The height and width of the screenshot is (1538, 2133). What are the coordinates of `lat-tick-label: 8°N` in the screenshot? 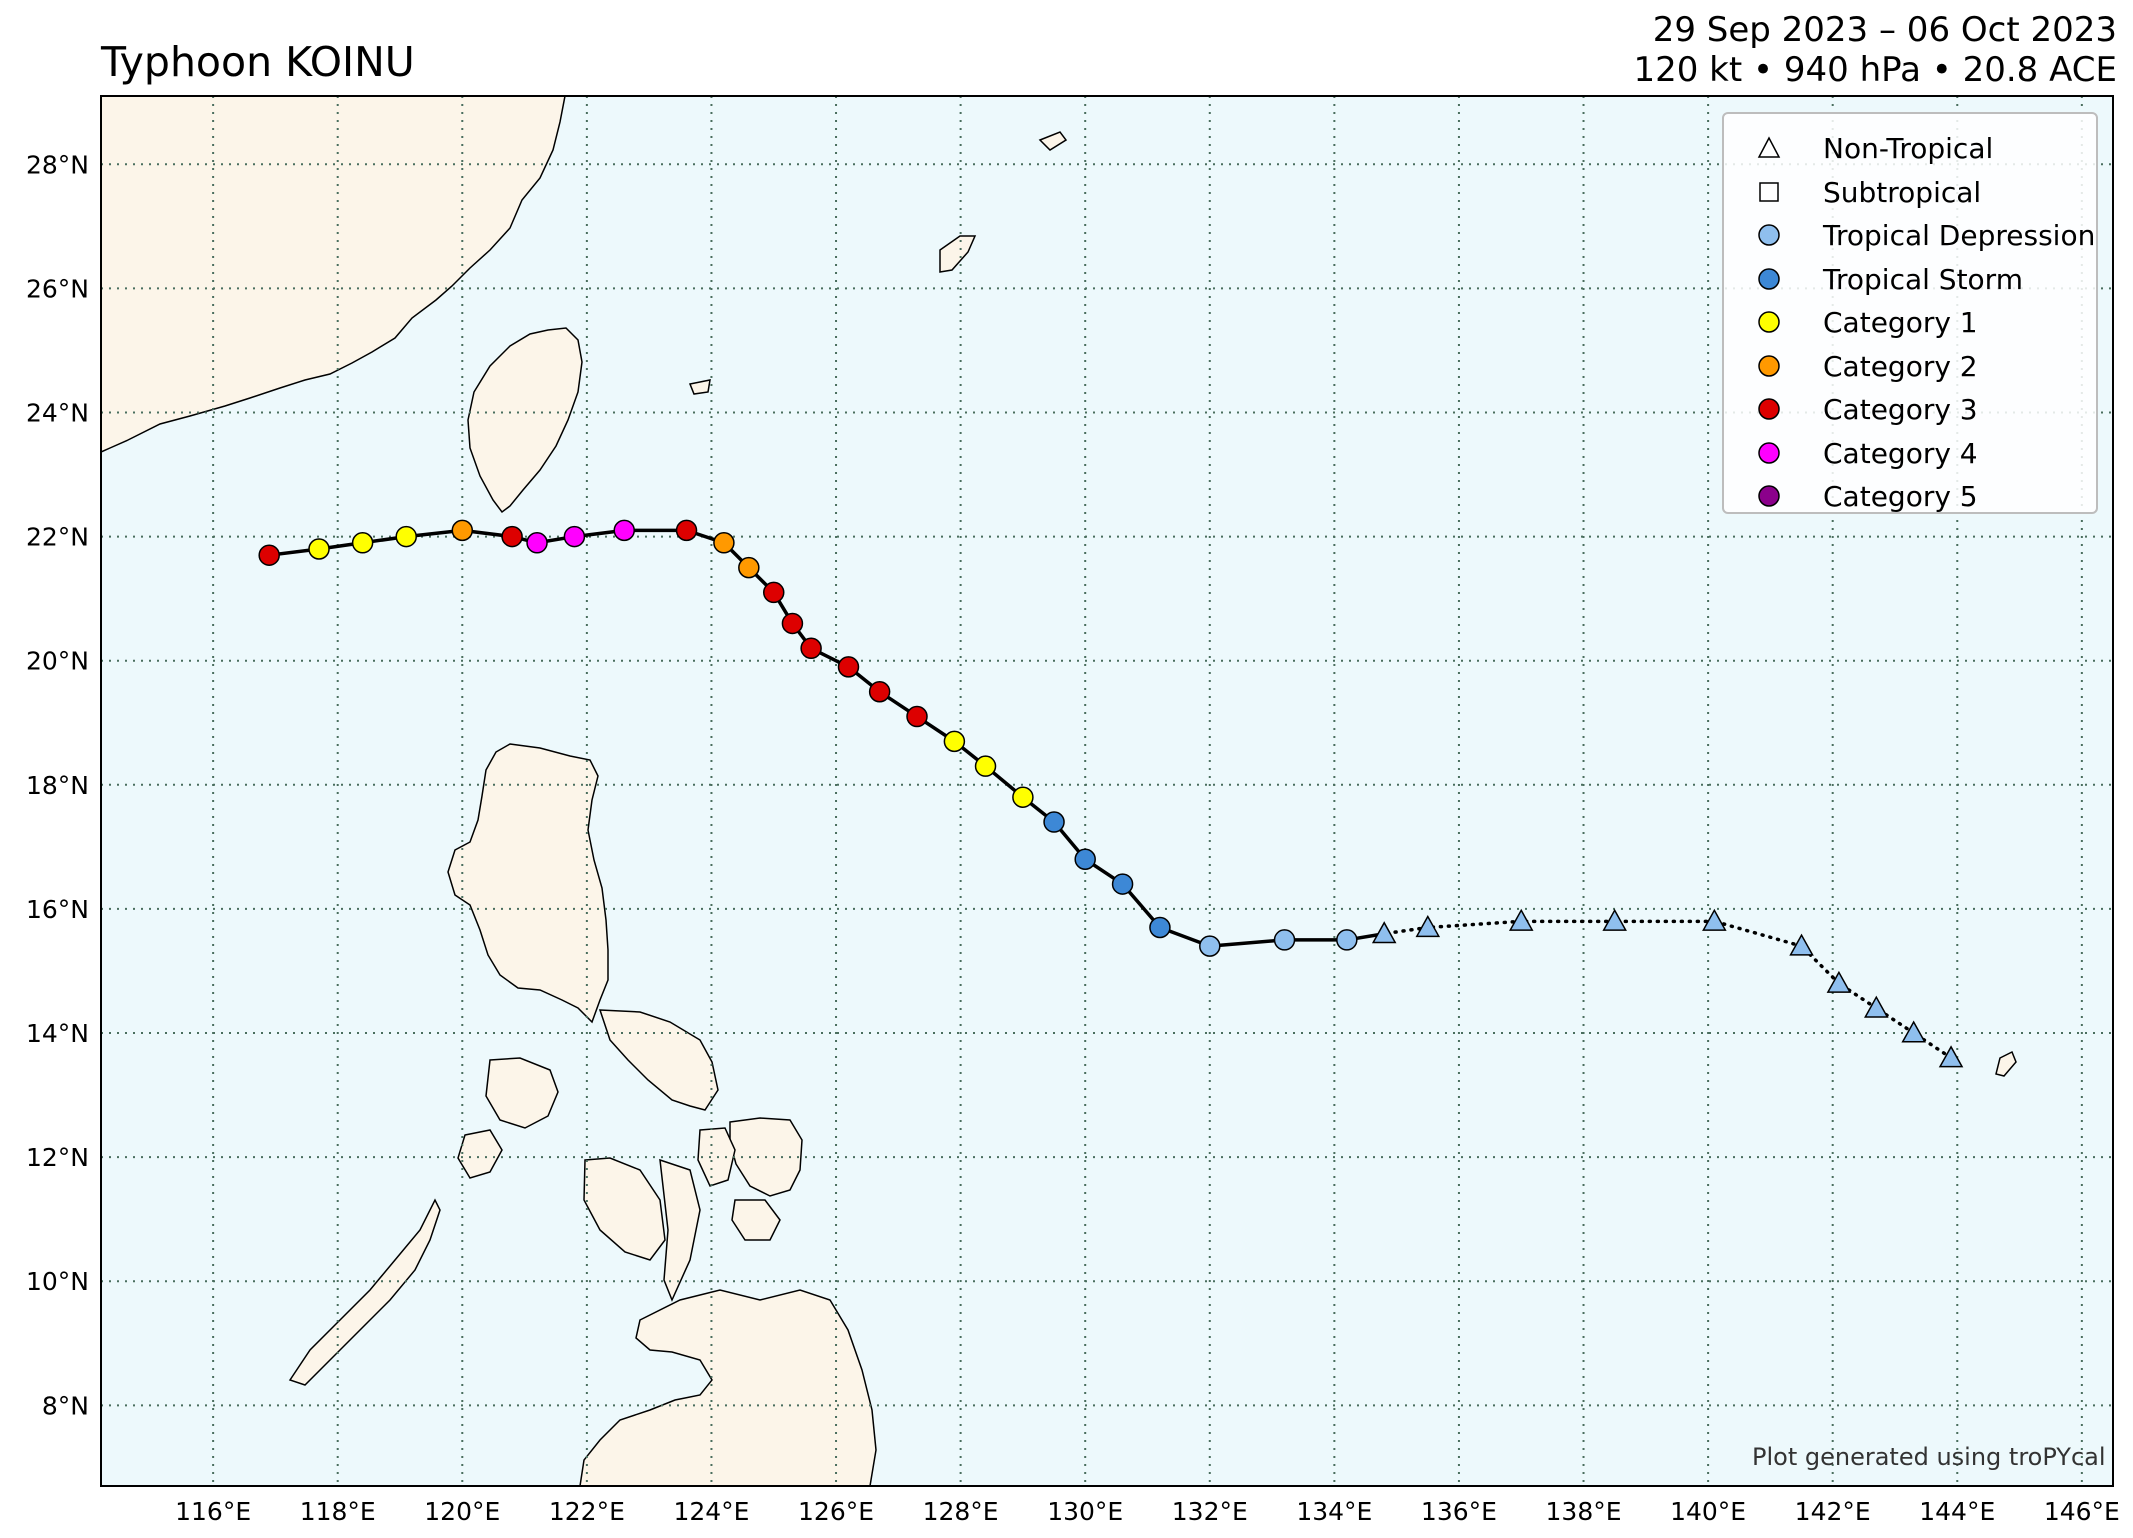 It's located at (65, 1405).